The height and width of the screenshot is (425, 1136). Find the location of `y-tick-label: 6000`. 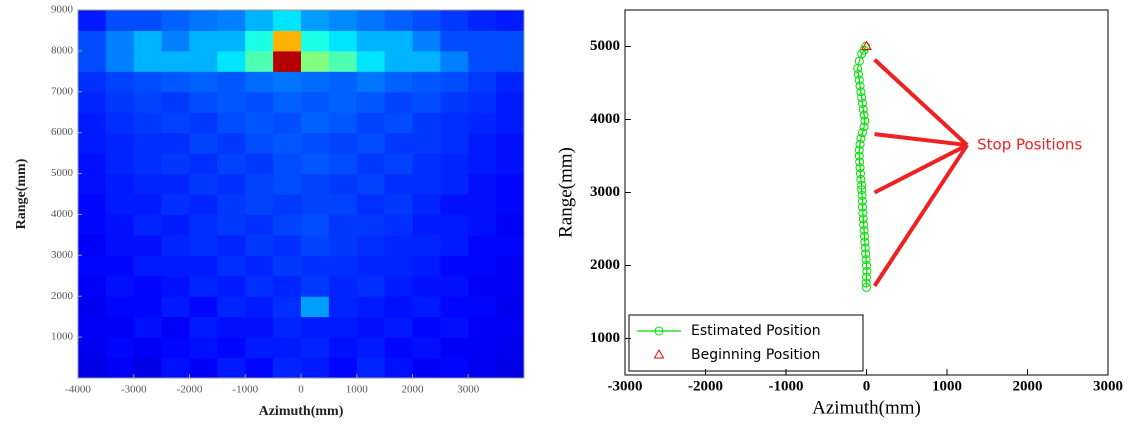

y-tick-label: 6000 is located at coordinates (62, 132).